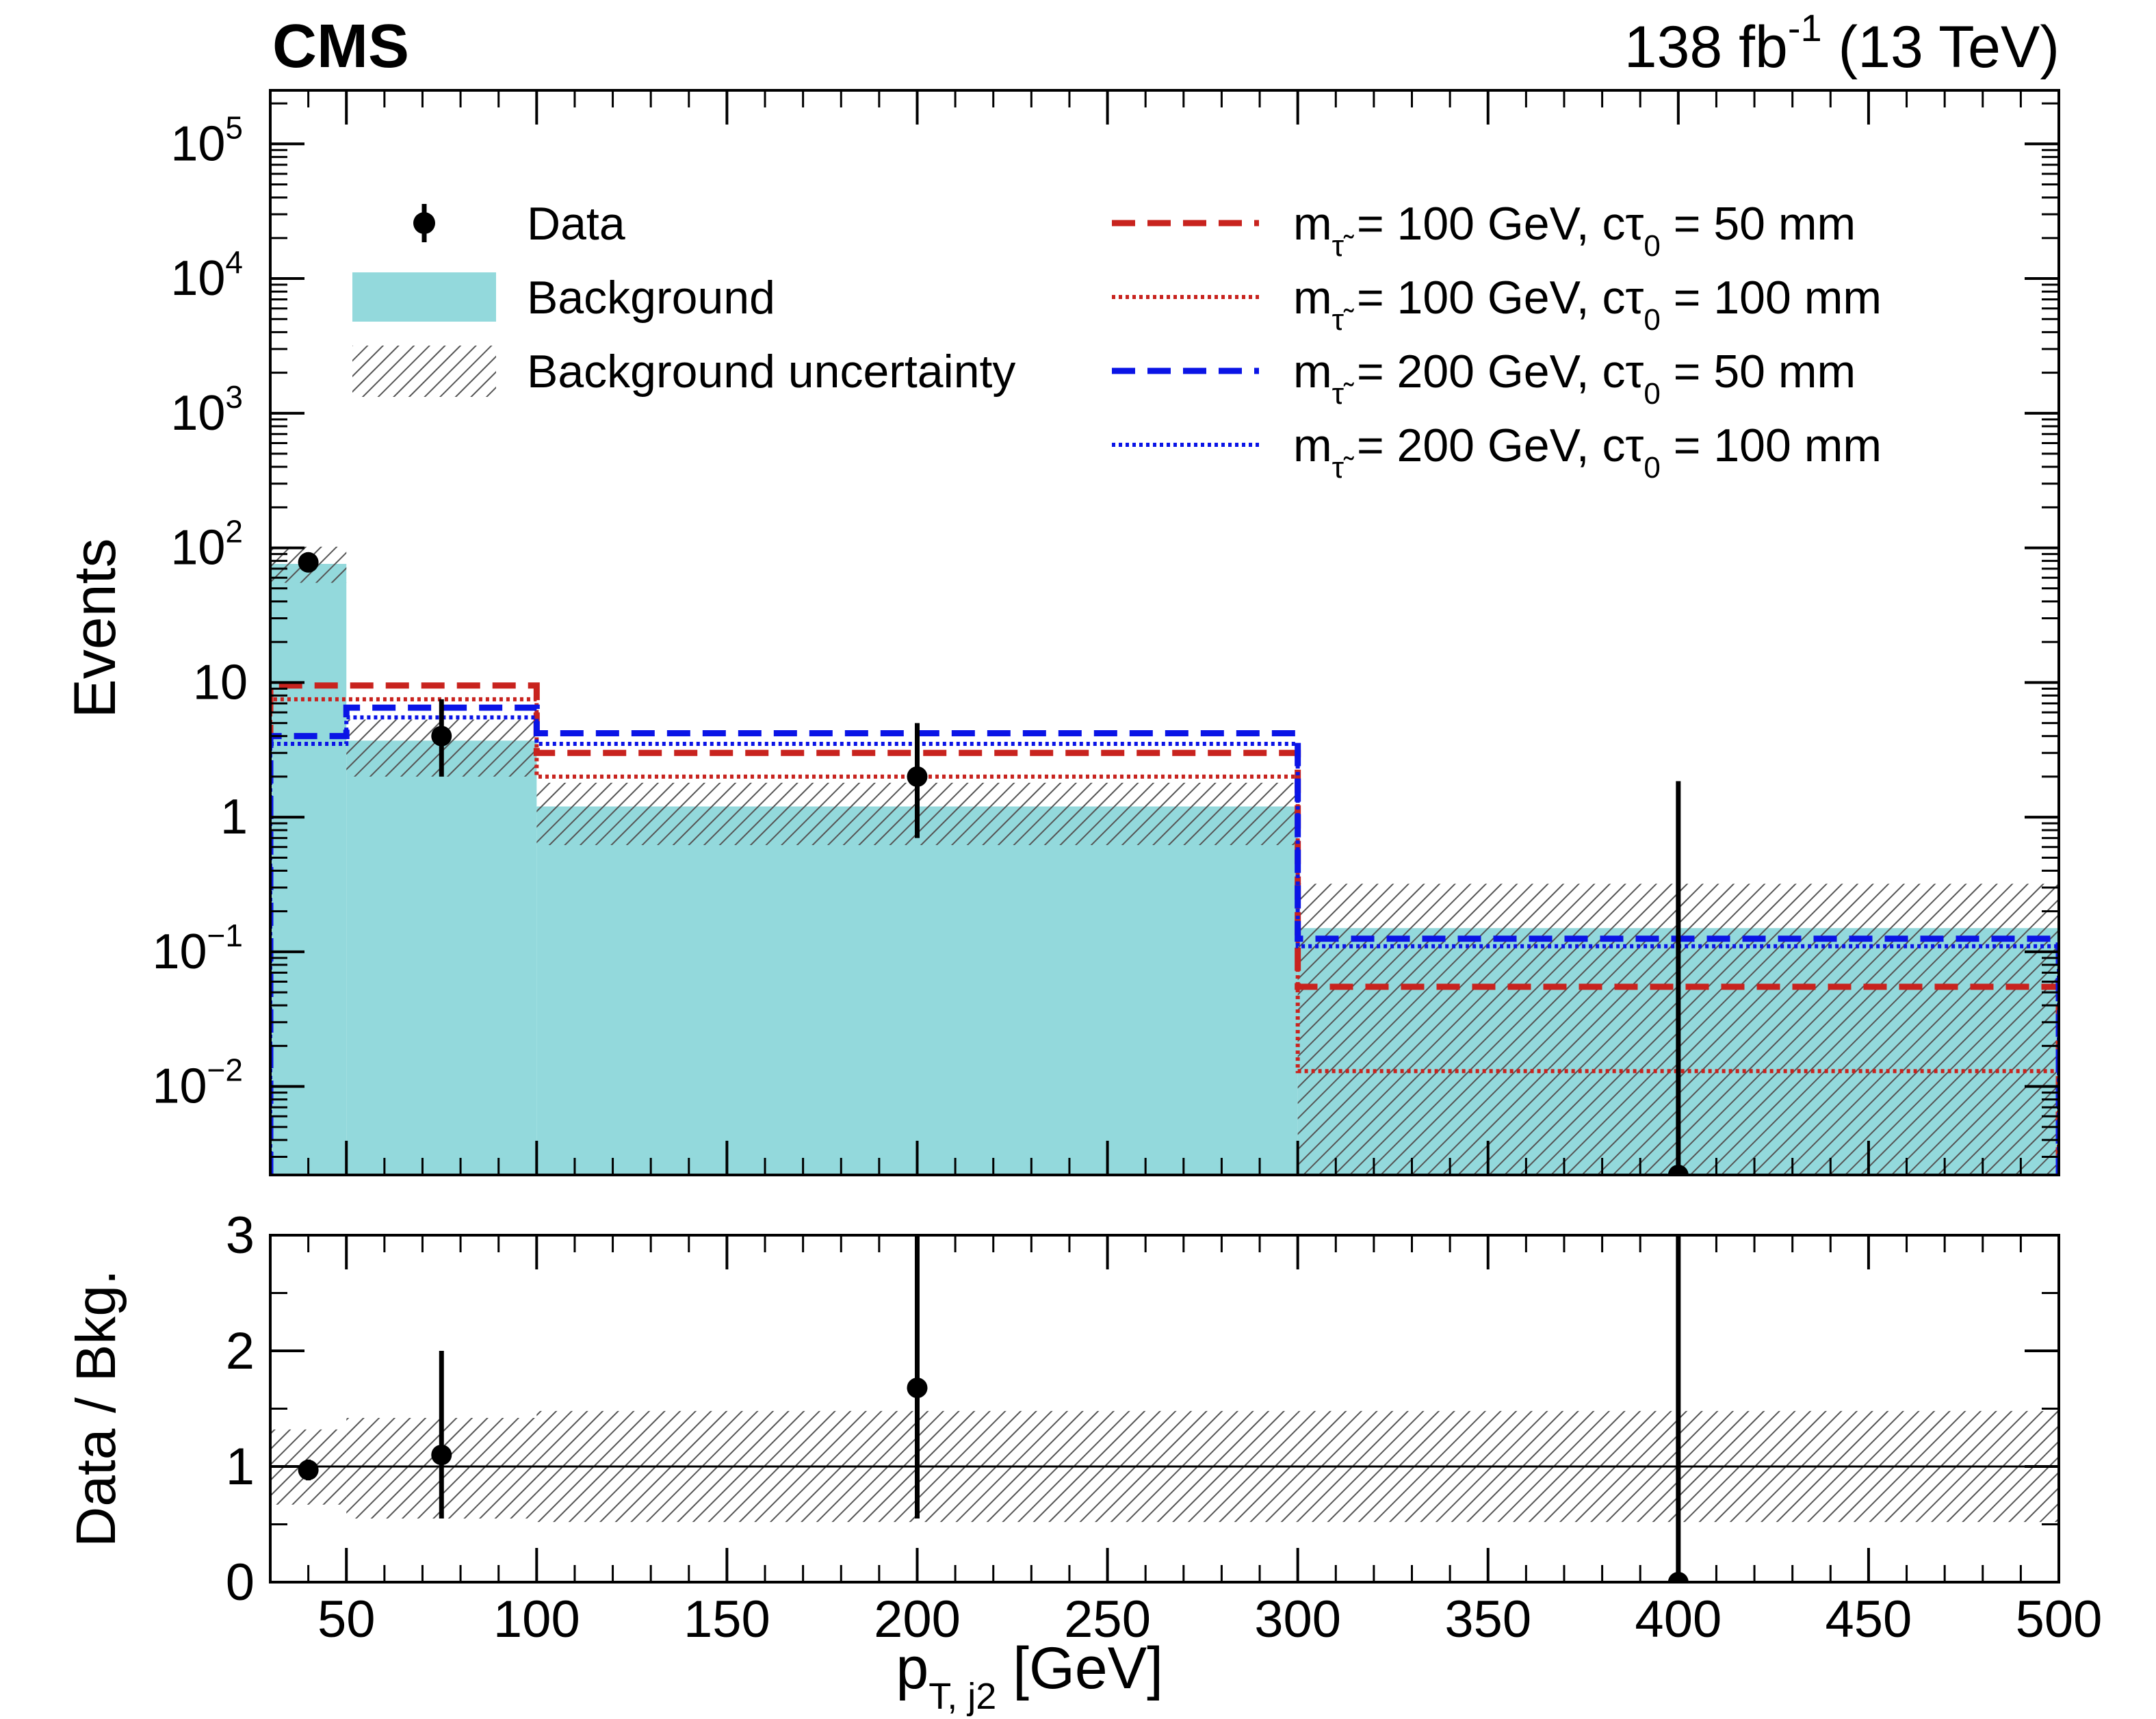 The height and width of the screenshot is (1719, 2156). What do you see at coordinates (519, 224) in the screenshot?
I see `legend-data: Data` at bounding box center [519, 224].